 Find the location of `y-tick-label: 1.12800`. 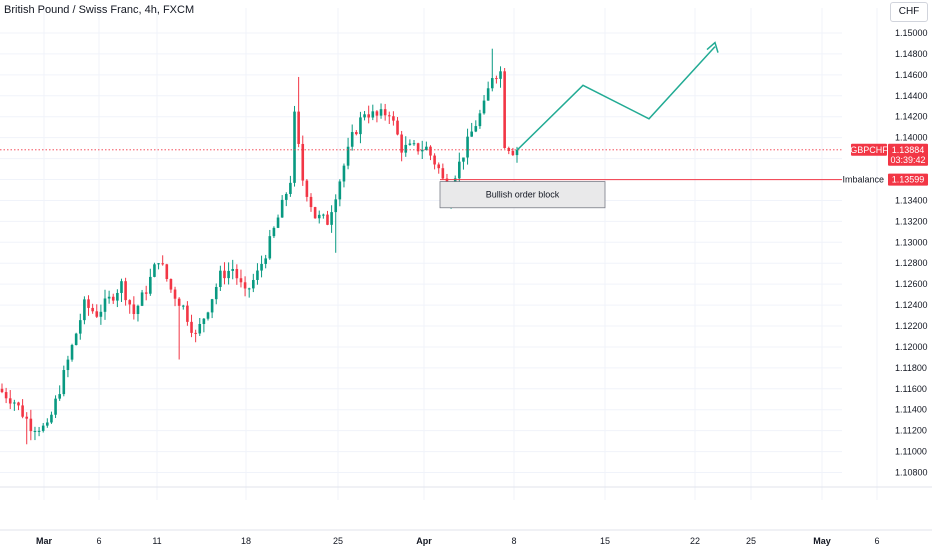

y-tick-label: 1.12800 is located at coordinates (911, 263).